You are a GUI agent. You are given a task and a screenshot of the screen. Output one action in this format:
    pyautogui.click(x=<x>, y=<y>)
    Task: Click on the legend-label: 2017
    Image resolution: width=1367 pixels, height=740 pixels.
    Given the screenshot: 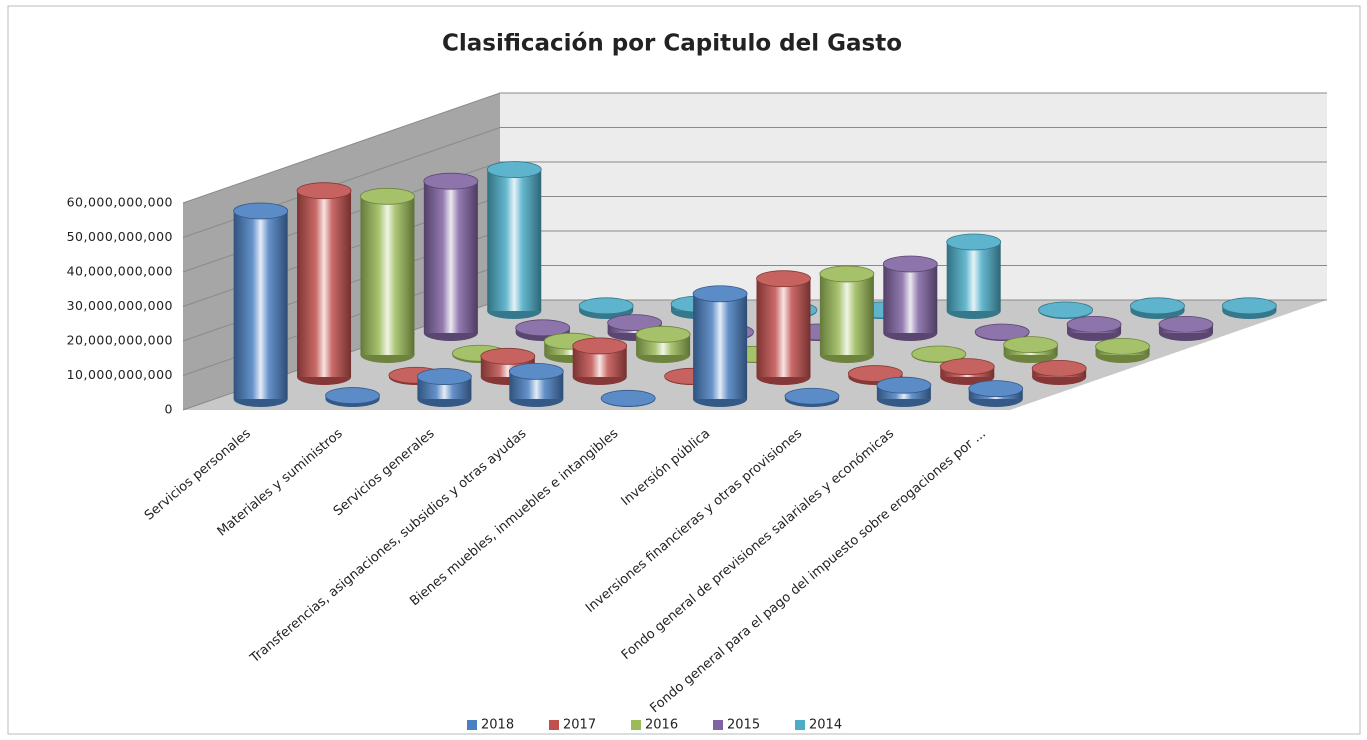 What is the action you would take?
    pyautogui.click(x=579, y=725)
    